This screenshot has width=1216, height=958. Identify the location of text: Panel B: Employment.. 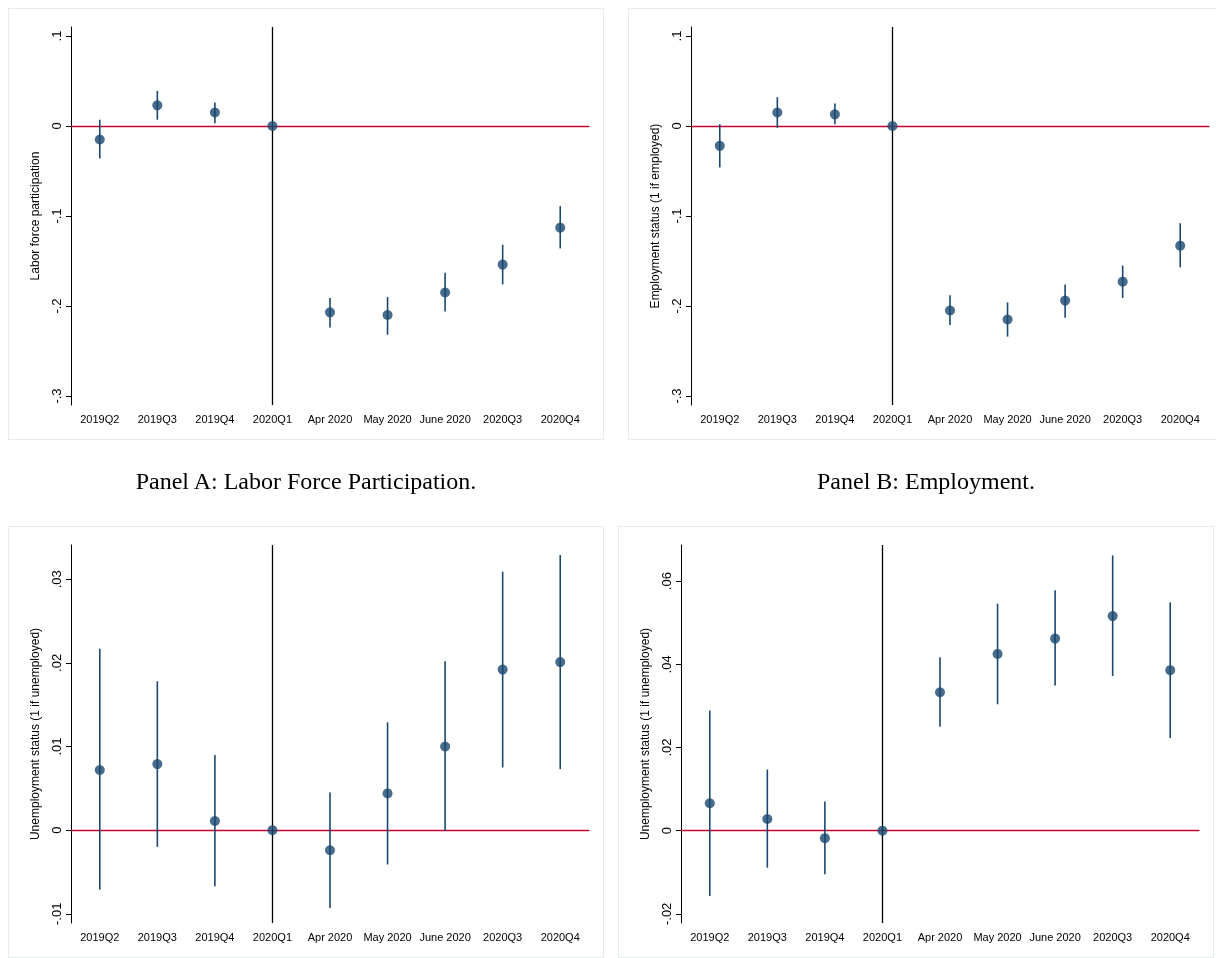
(926, 481).